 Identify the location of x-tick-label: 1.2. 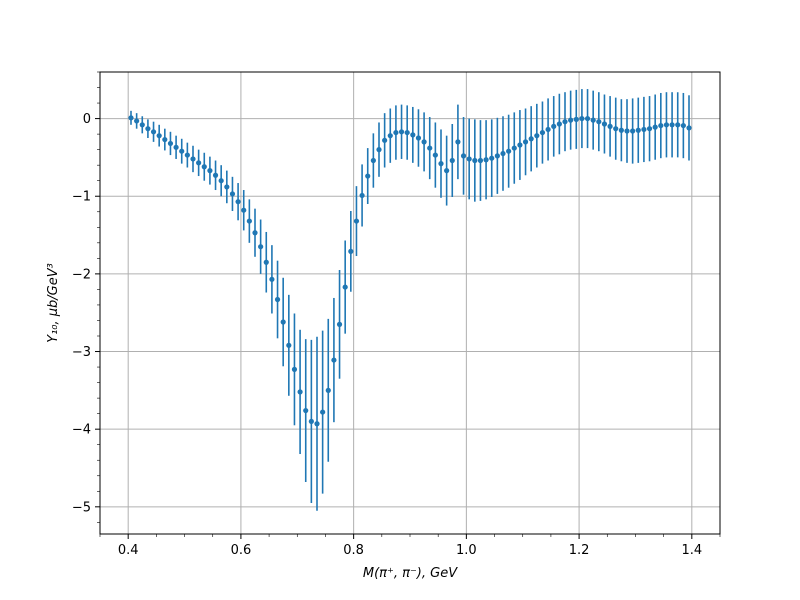
(579, 550).